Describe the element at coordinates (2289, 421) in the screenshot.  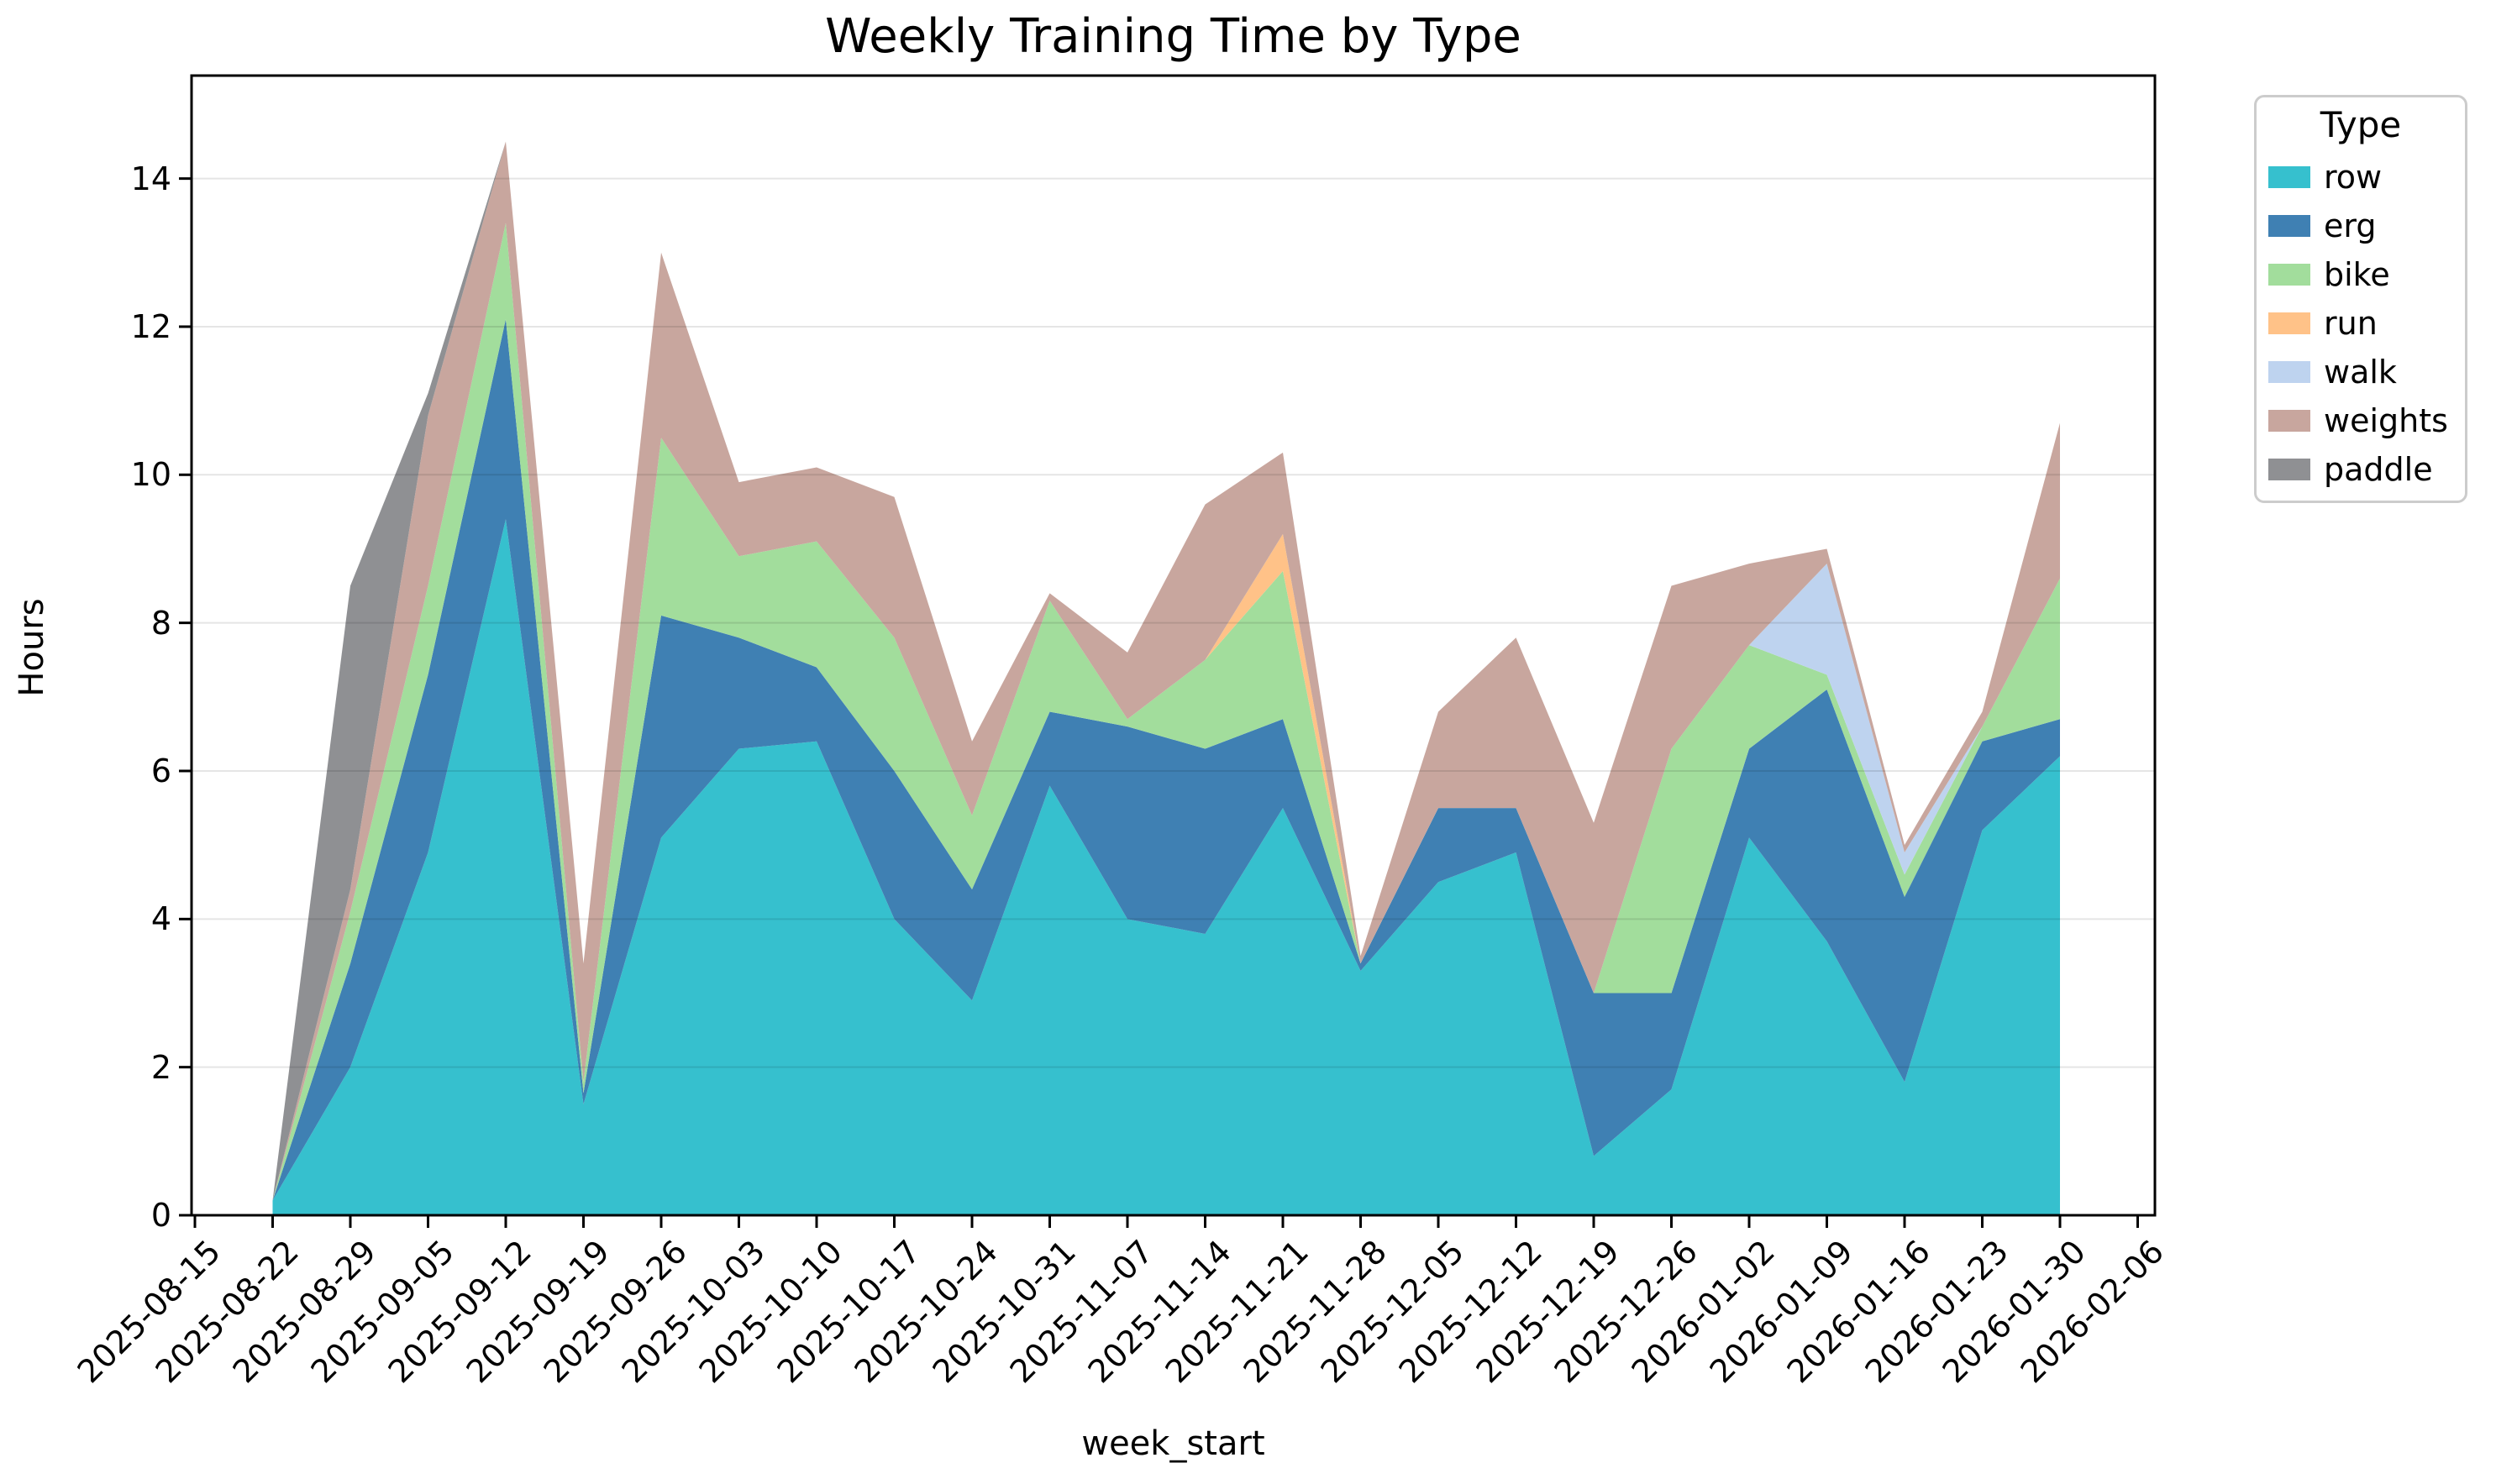
I see `legend-swatch-weights` at that location.